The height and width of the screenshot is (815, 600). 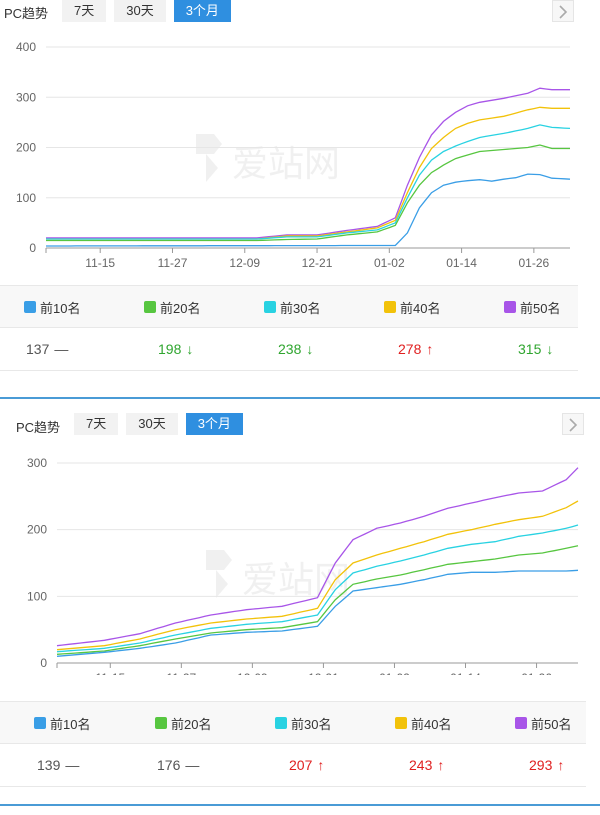 I want to click on watermark: 爱站网, so click(x=268, y=159).